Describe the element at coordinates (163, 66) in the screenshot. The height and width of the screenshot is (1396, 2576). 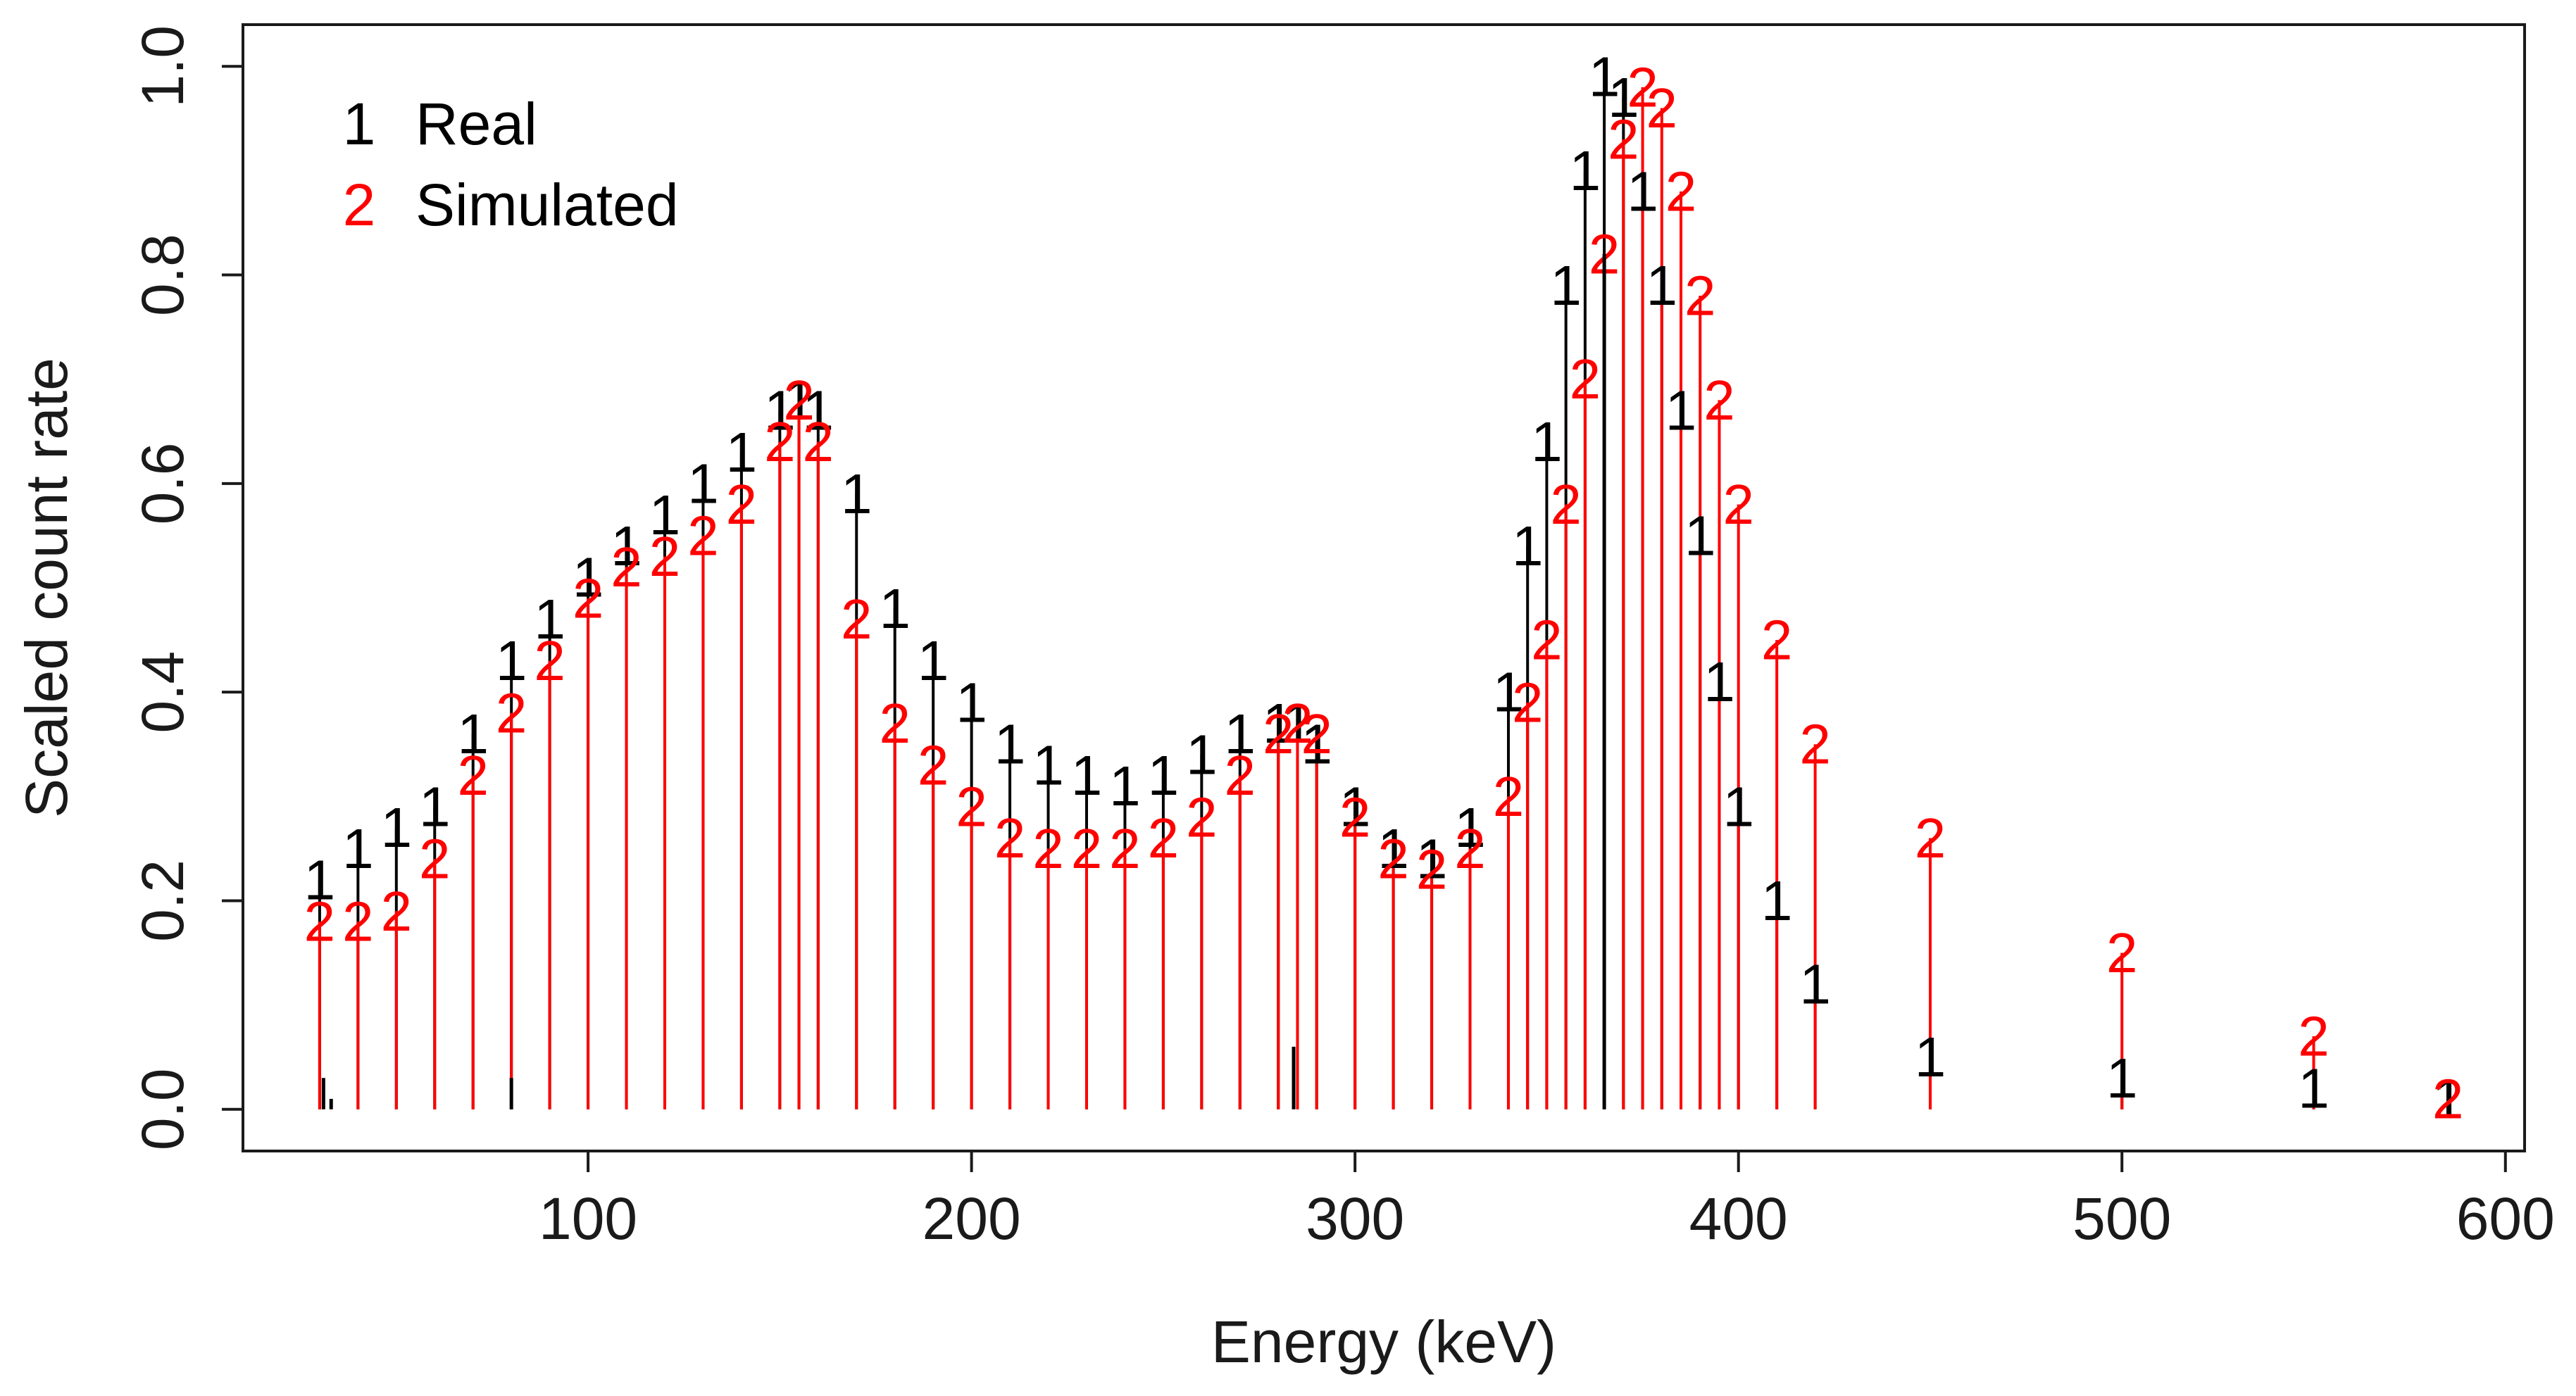
I see `y-tick-label: 1.0` at that location.